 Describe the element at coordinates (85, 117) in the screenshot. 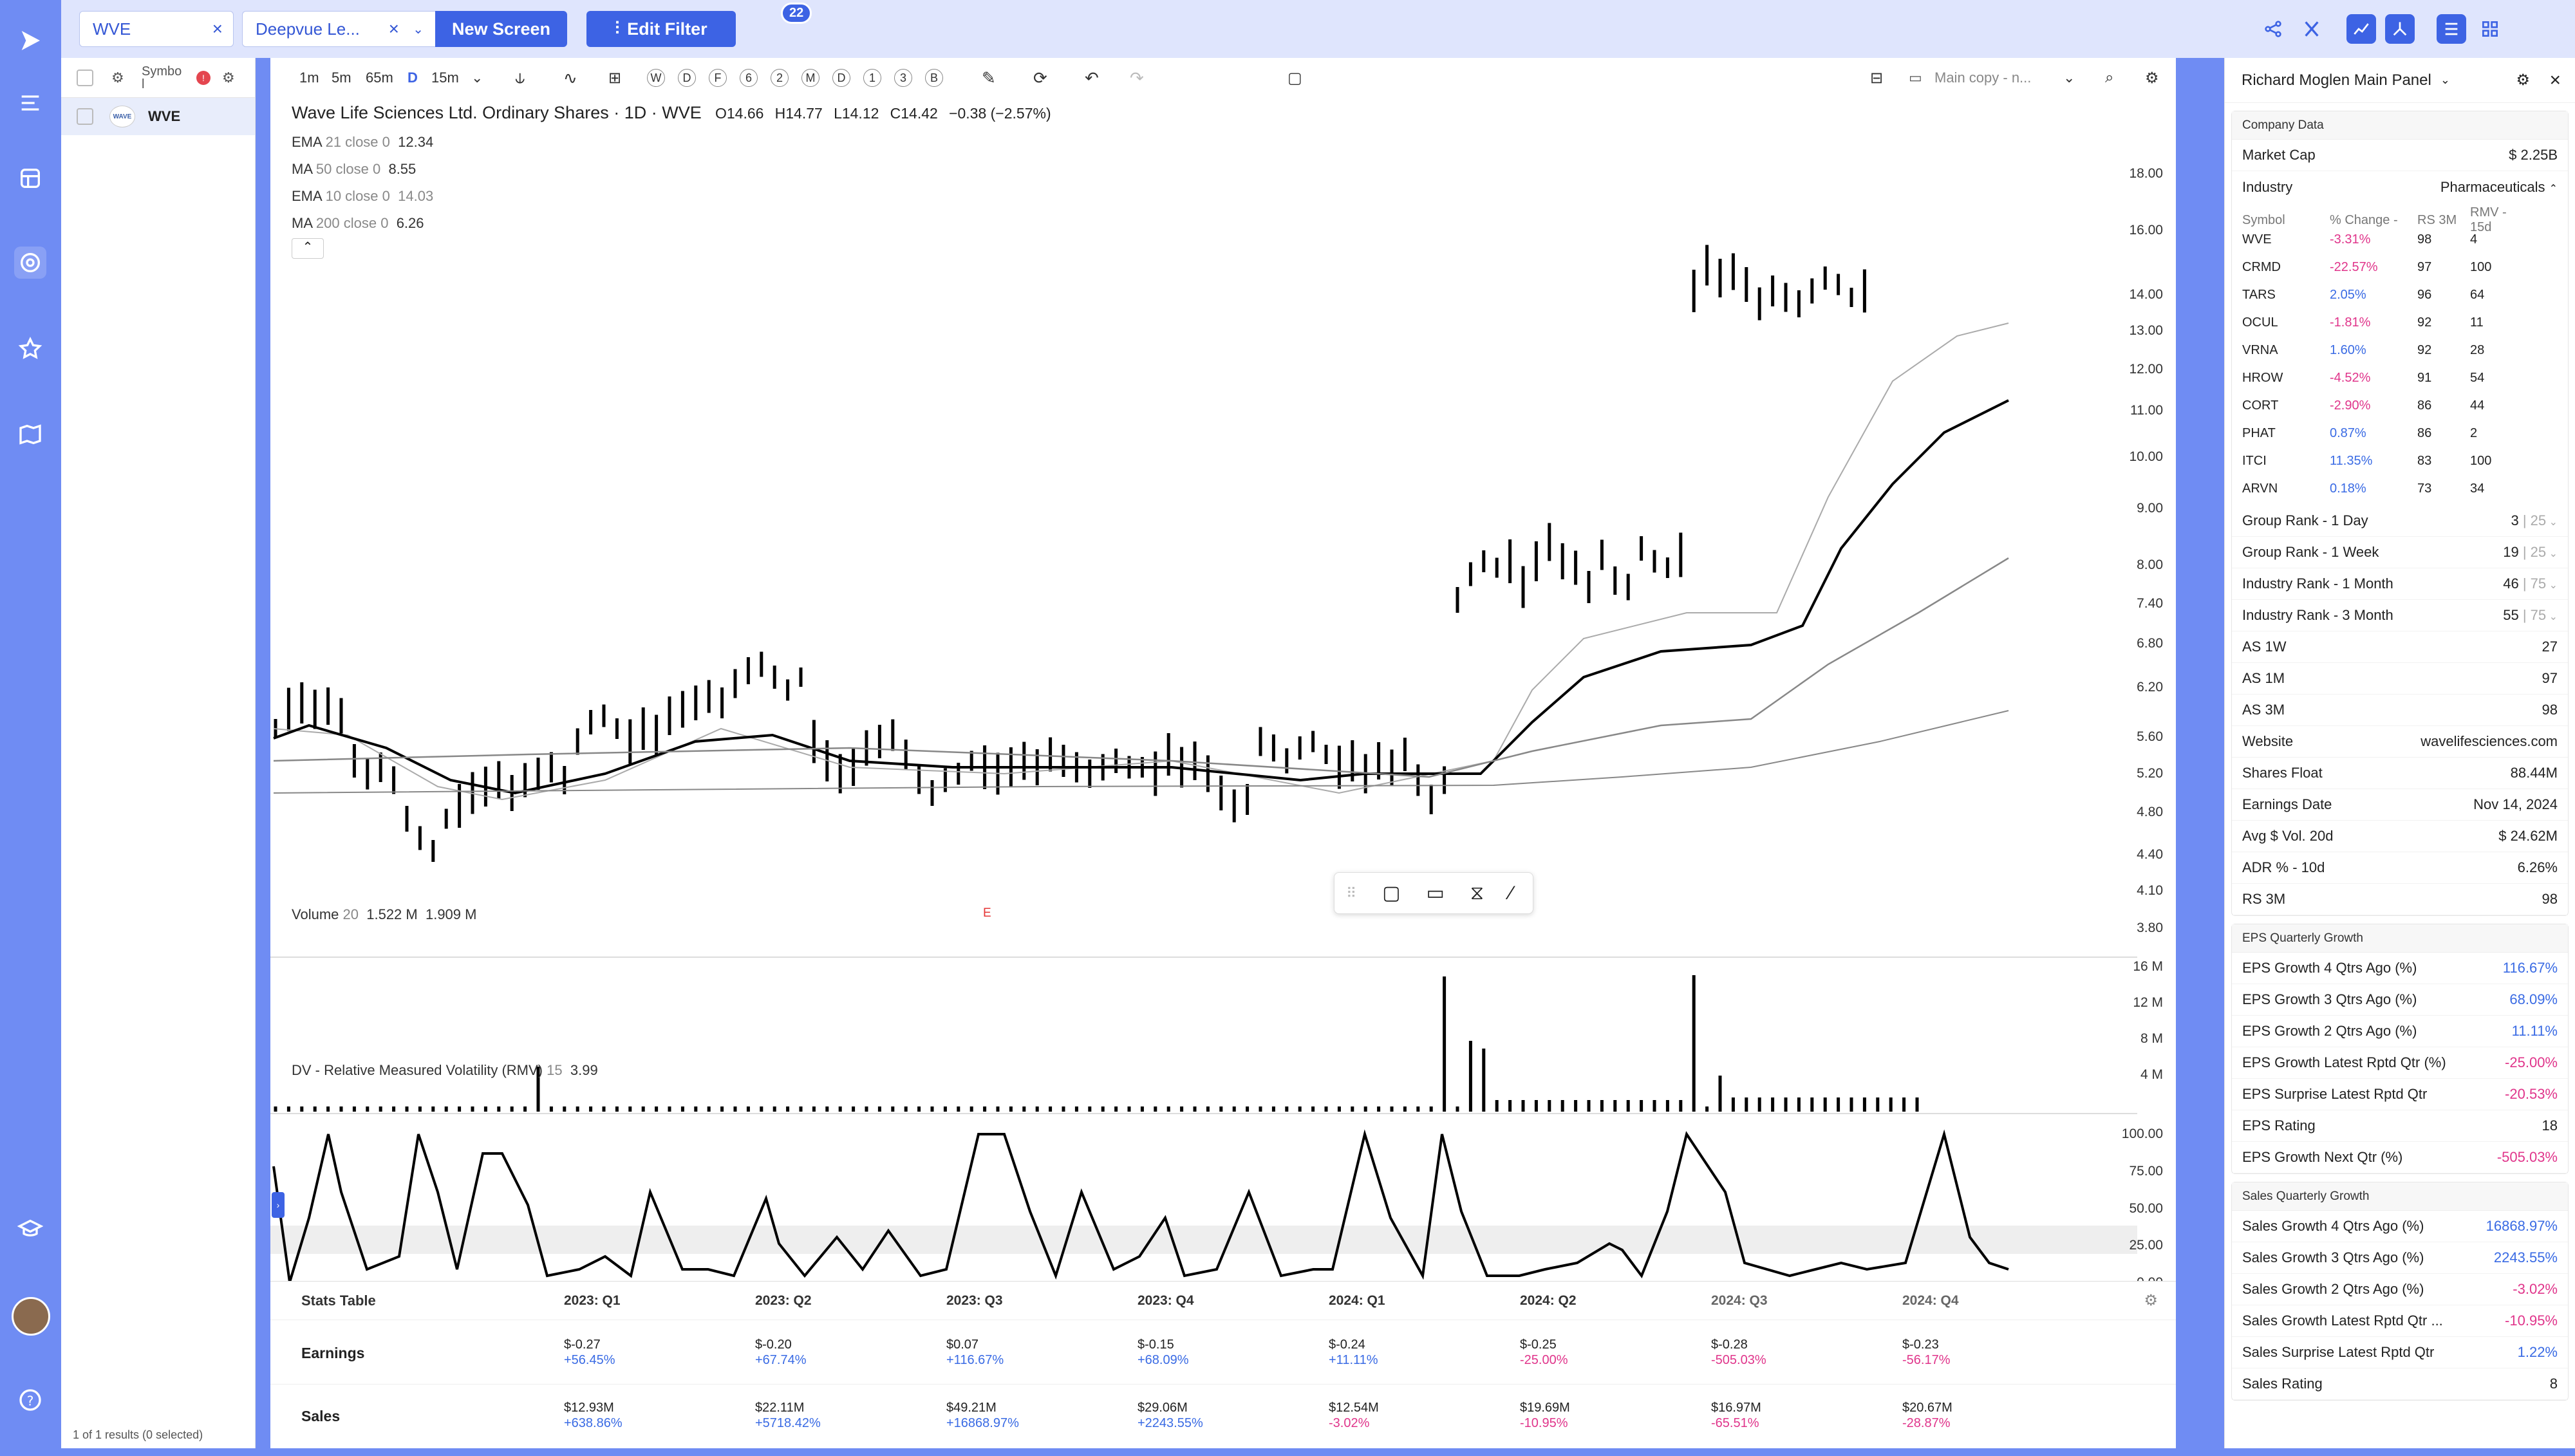

I see `row-checkbox` at that location.